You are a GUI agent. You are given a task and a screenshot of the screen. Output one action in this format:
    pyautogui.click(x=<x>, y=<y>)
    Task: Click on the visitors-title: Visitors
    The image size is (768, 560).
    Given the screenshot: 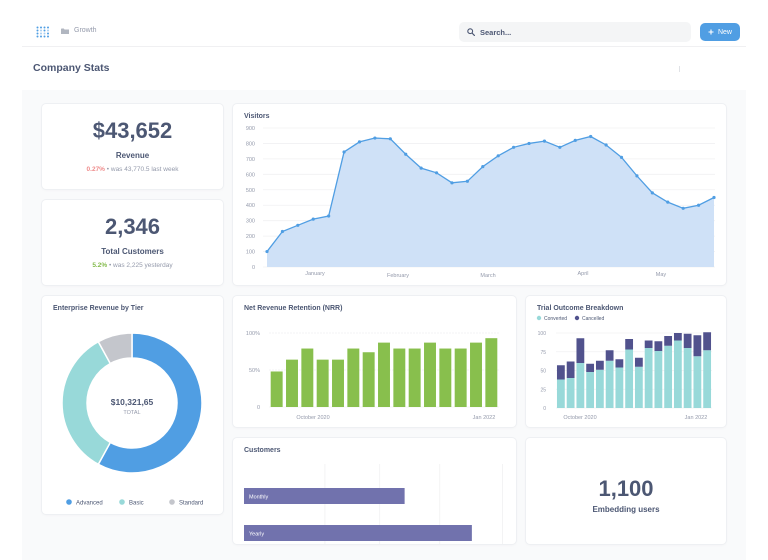 What is the action you would take?
    pyautogui.click(x=257, y=116)
    